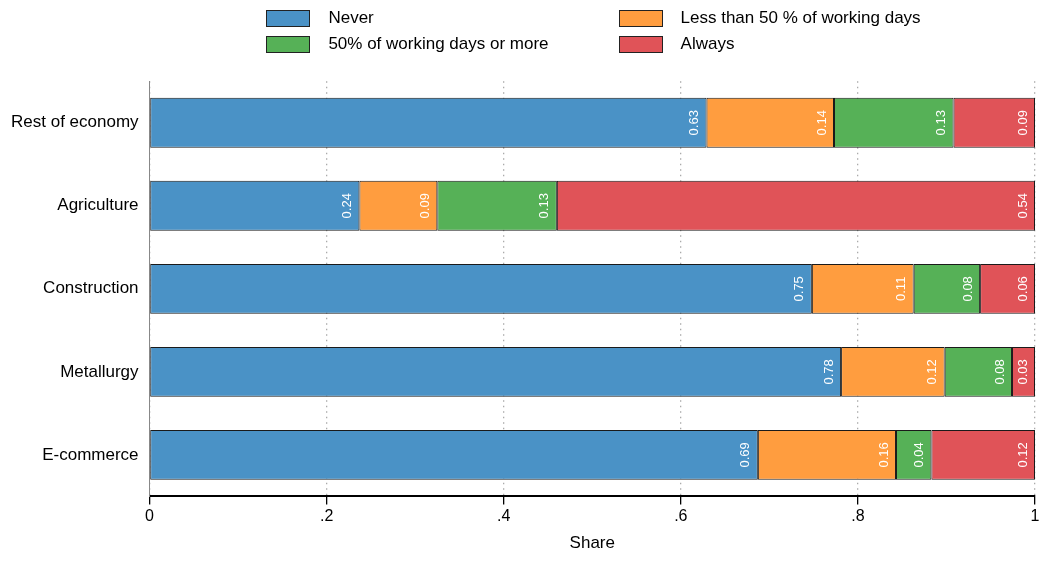  What do you see at coordinates (1022, 372) in the screenshot?
I see `data-label: 0.03` at bounding box center [1022, 372].